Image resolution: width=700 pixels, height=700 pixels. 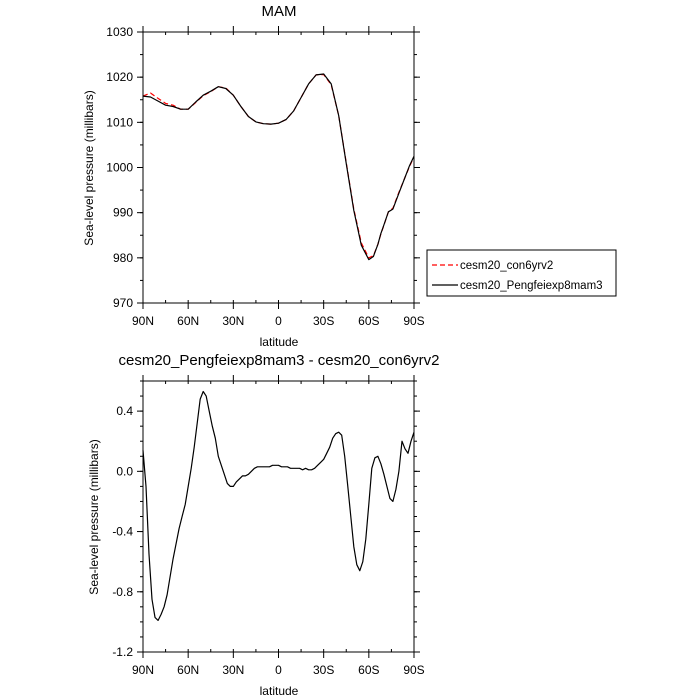 What do you see at coordinates (233, 321) in the screenshot?
I see `top-x-tick-label: 30N` at bounding box center [233, 321].